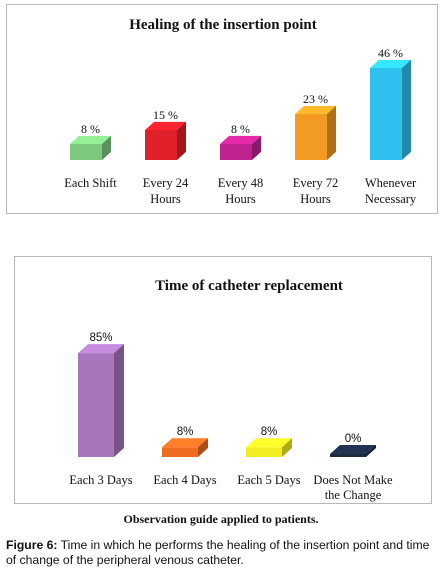  Describe the element at coordinates (390, 53) in the screenshot. I see `value-label-1-4: 46 %` at that location.